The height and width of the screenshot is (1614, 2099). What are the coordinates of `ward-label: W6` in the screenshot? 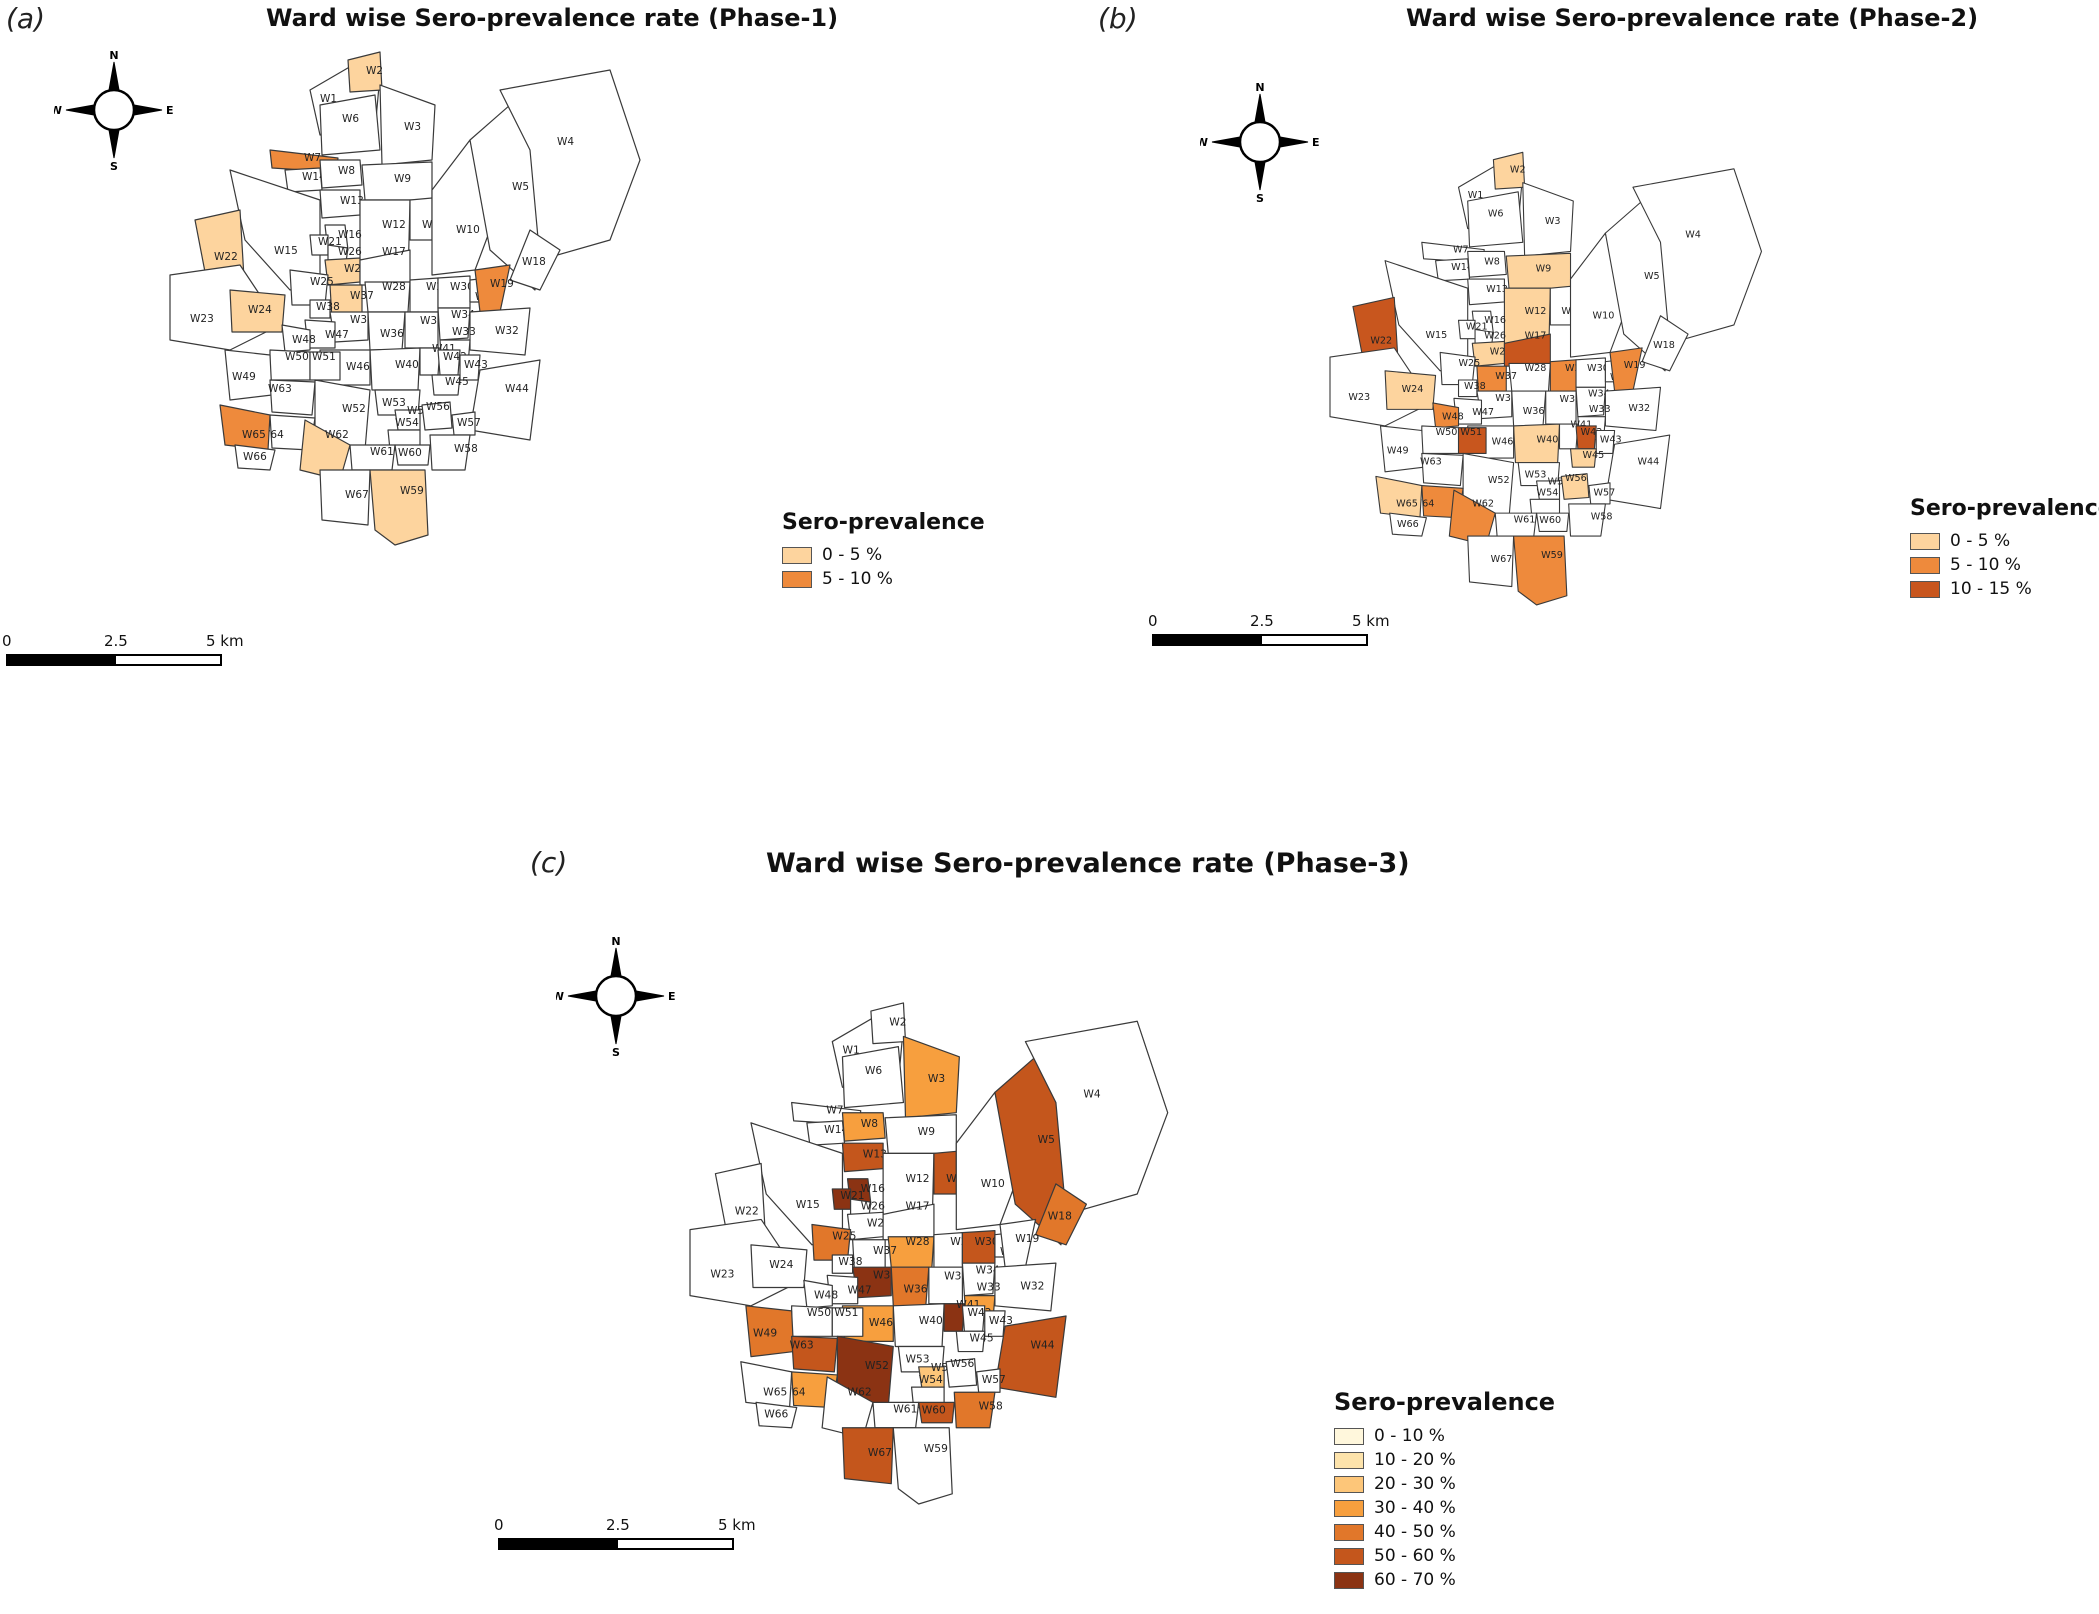 It's located at (350, 119).